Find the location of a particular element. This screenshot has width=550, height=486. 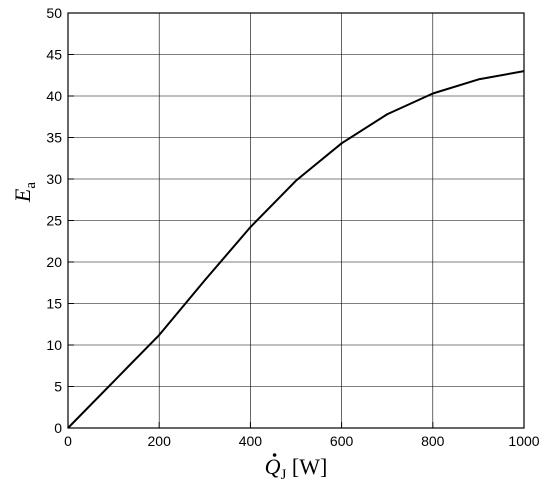

svg-text: QJ [W] is located at coordinates (296, 468).